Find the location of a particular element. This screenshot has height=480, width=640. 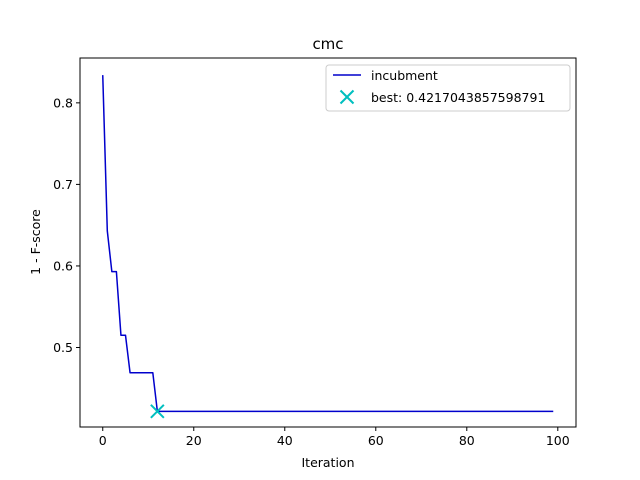

y-tick-label: 0.8 is located at coordinates (63, 102).